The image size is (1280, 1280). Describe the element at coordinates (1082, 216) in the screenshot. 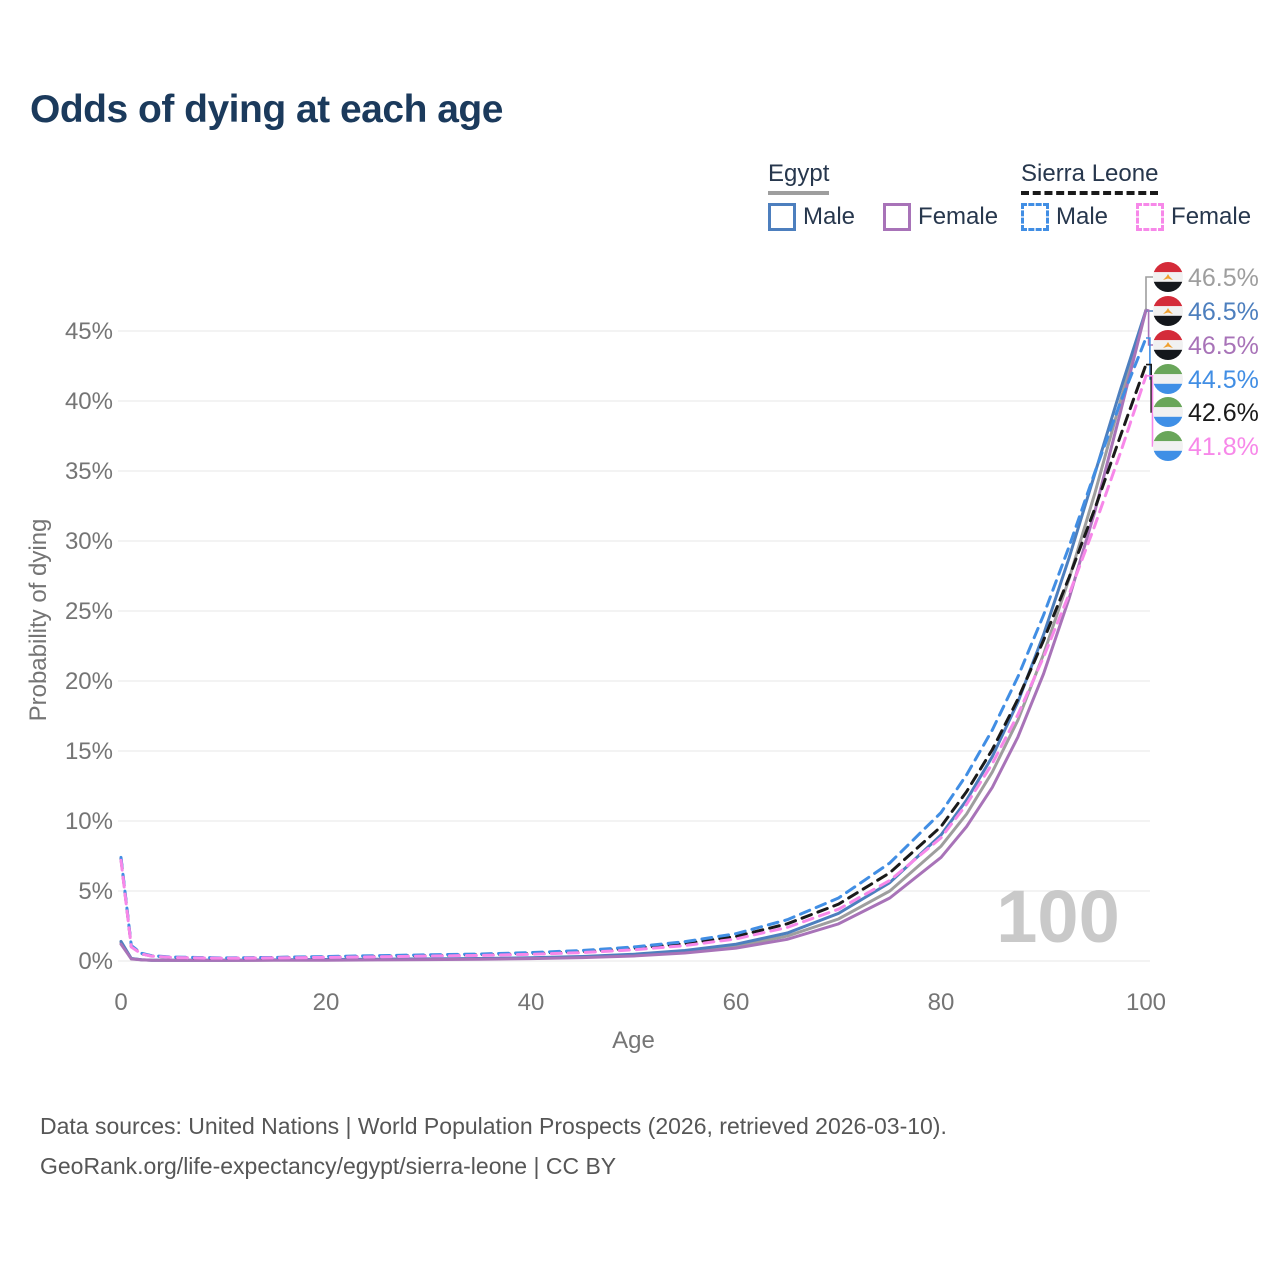

I see `legend-sierra-leone-male-label: Male` at that location.